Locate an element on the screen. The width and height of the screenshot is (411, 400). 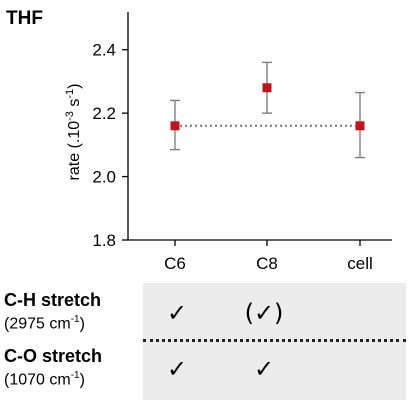
y-tick-label: 2.4 is located at coordinates (104, 50).